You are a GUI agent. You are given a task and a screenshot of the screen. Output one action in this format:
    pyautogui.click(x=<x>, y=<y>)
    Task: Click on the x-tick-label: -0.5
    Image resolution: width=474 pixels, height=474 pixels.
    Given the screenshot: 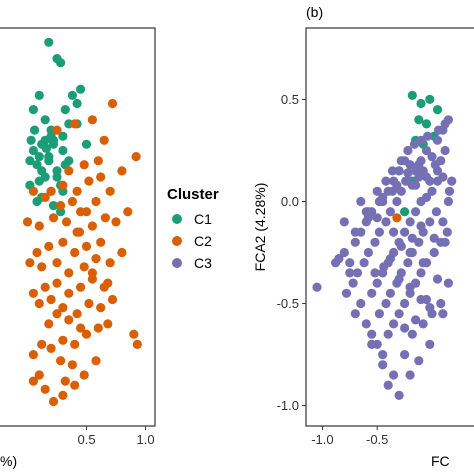 What is the action you would take?
    pyautogui.click(x=377, y=439)
    